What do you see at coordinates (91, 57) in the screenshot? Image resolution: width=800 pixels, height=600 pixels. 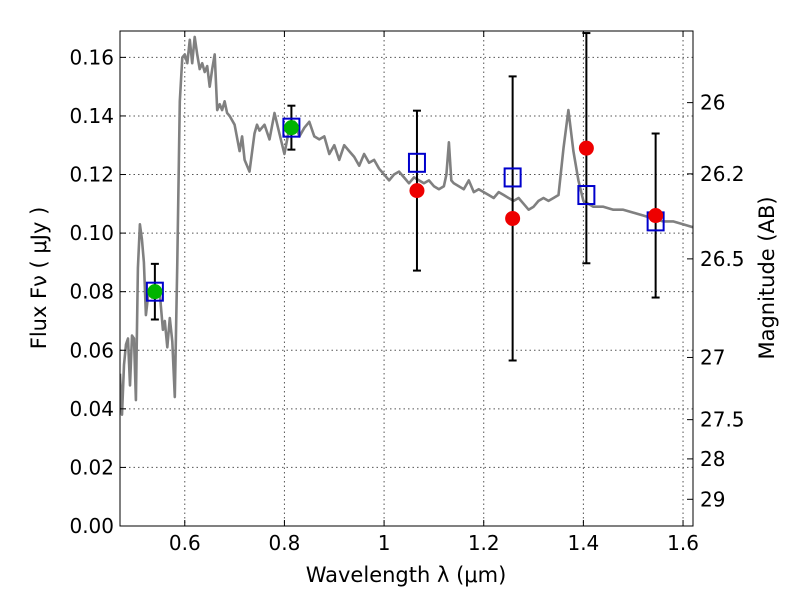 I see `y-tick-label: 0.16` at bounding box center [91, 57].